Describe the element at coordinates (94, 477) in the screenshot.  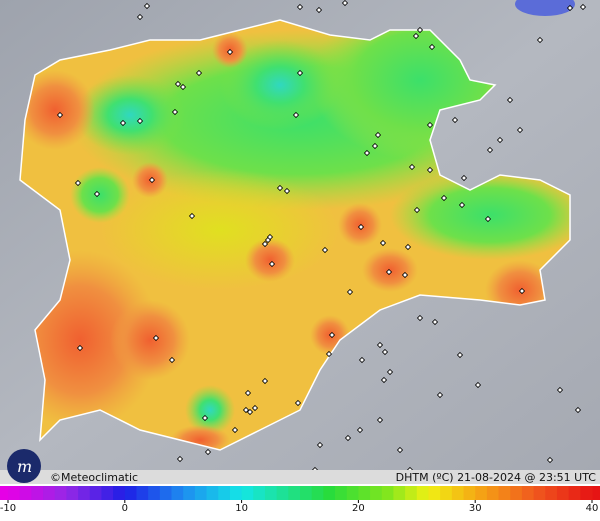
I see `credit: ©Meteoclimatic` at that location.